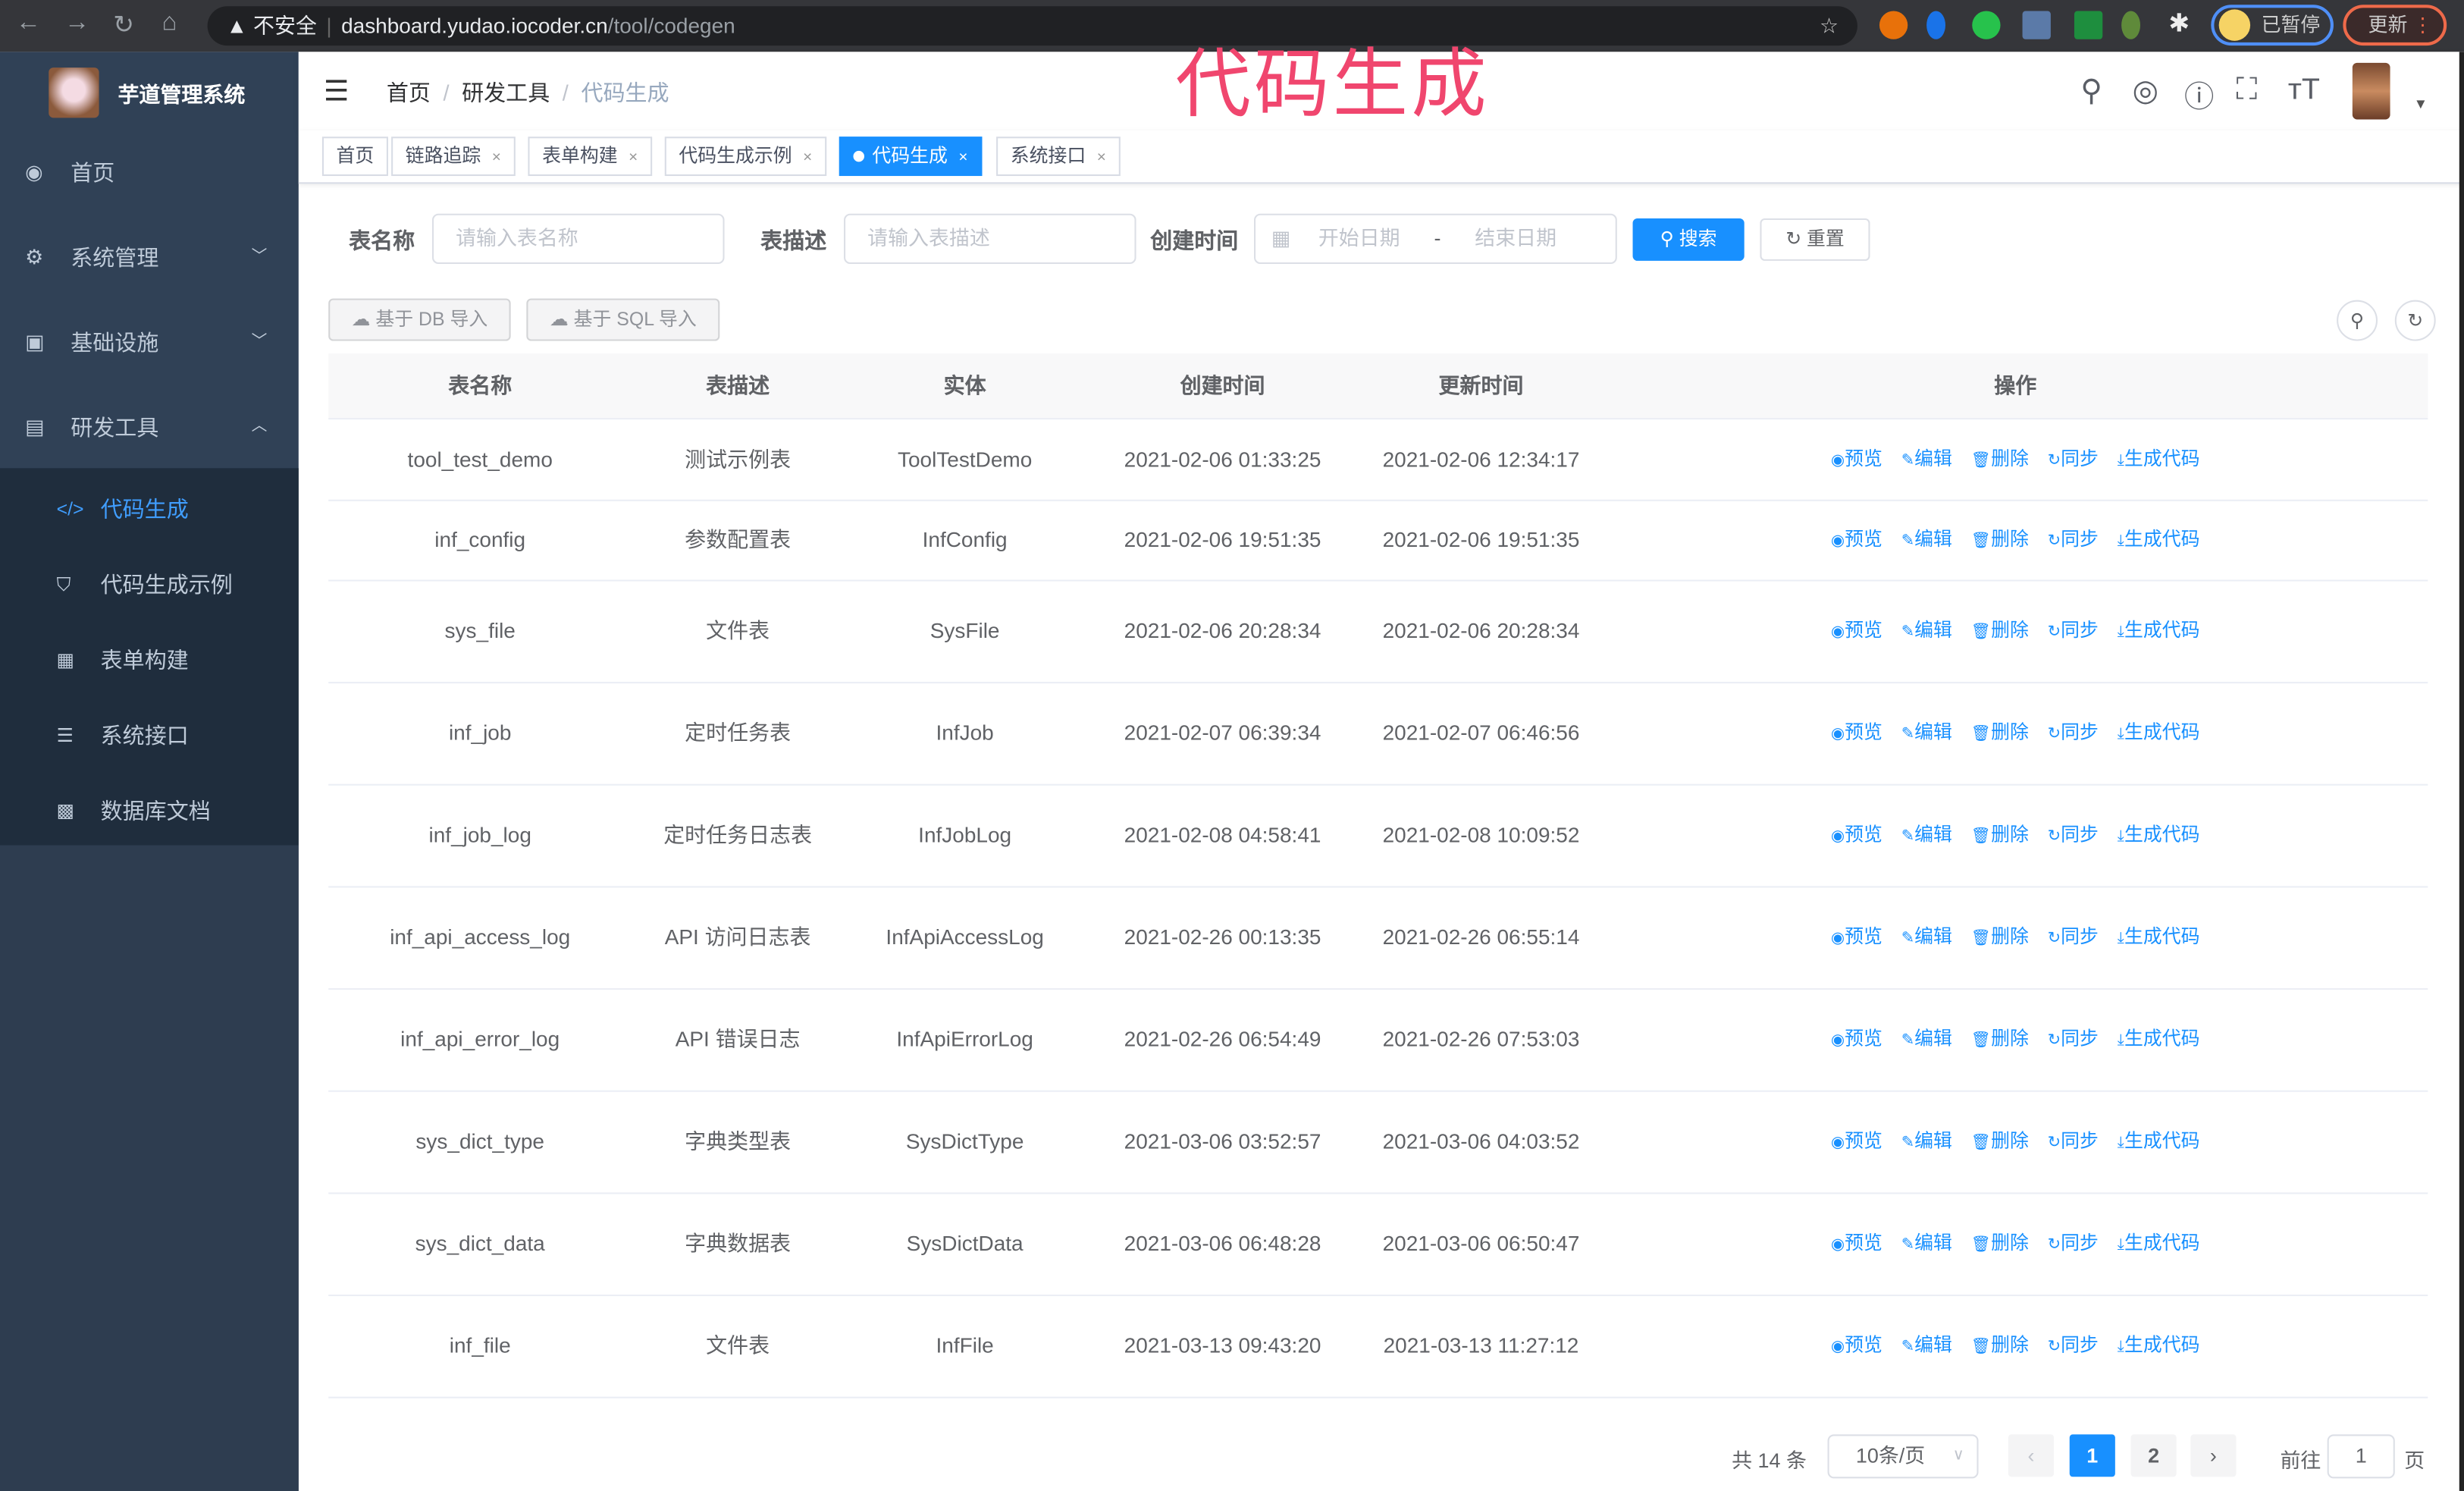 This screenshot has width=2464, height=1491. Describe the element at coordinates (1436, 239) in the screenshot. I see `date-range-picker: ▦ 开始日期 - 结束日期` at that location.